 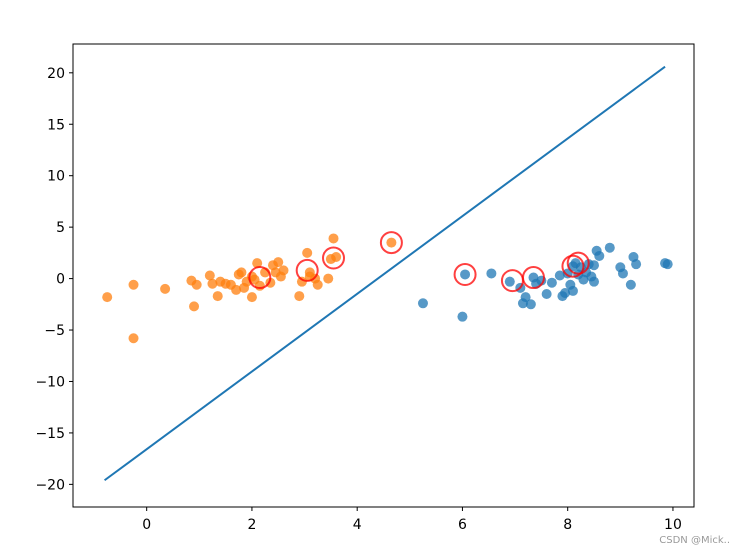 I want to click on watermark: CSDN @Mick.., so click(x=694, y=540).